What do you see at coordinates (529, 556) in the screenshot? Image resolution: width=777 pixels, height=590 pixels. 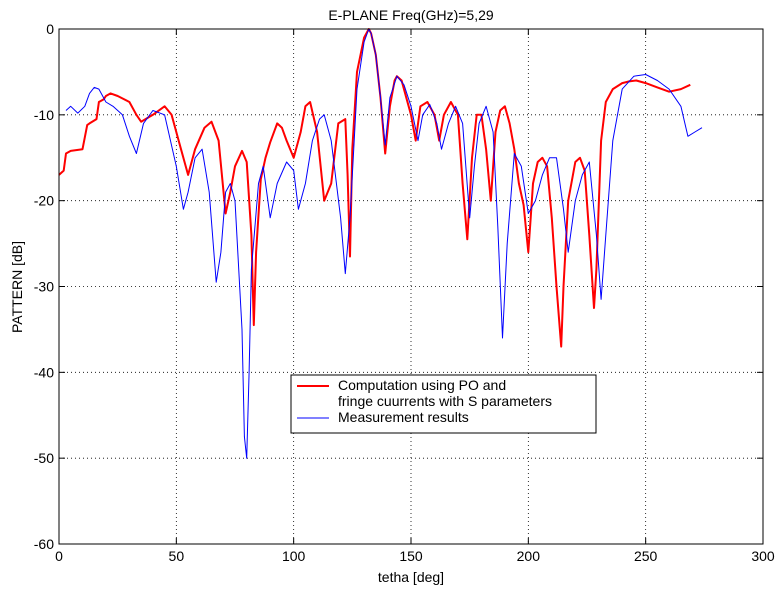 I see `x-tick-label: 200` at bounding box center [529, 556].